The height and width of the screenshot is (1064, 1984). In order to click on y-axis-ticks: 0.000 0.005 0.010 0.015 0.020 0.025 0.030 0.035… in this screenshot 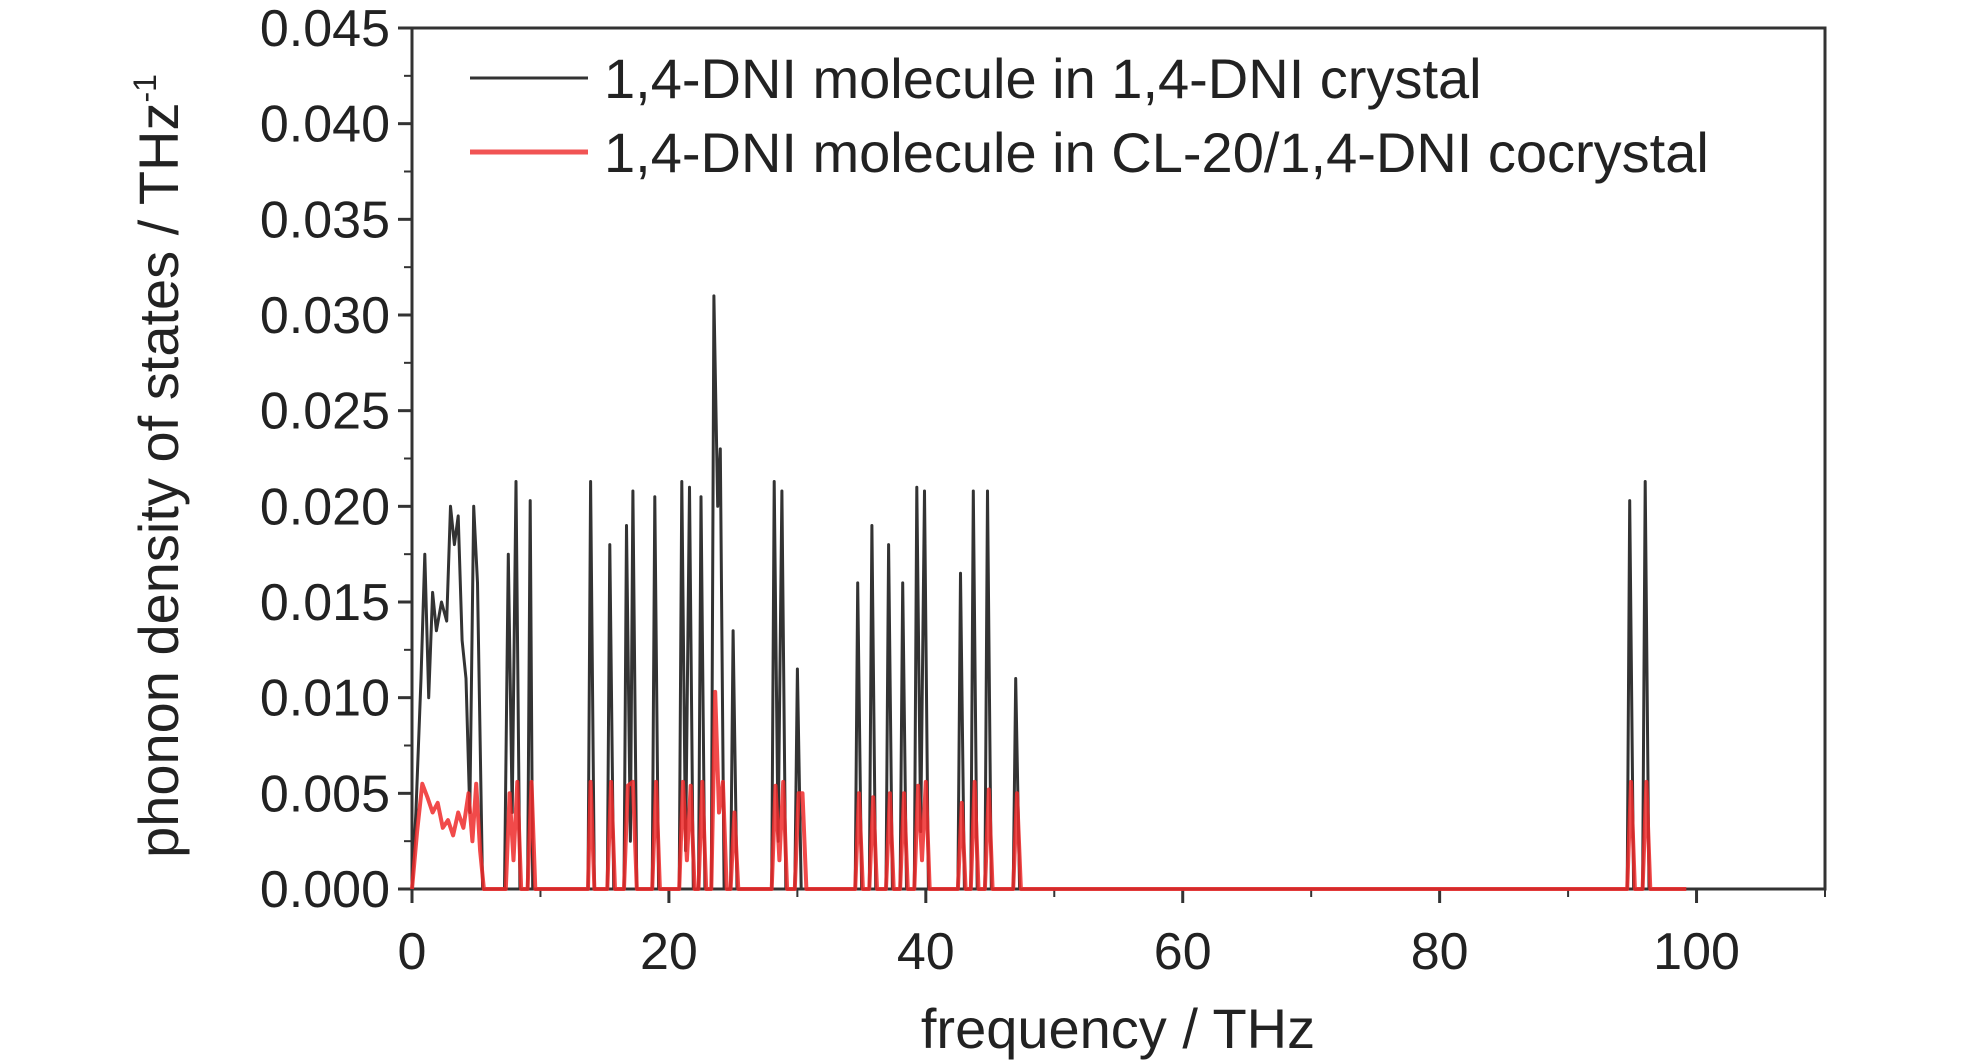, I will do `click(336, 459)`.